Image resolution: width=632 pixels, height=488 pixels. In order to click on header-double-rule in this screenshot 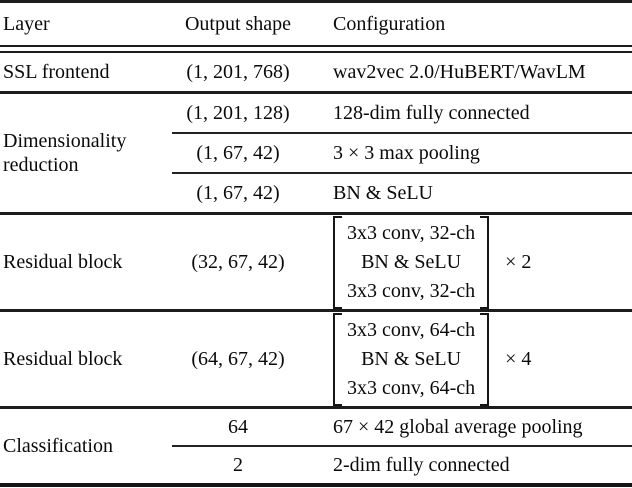, I will do `click(316, 49)`.